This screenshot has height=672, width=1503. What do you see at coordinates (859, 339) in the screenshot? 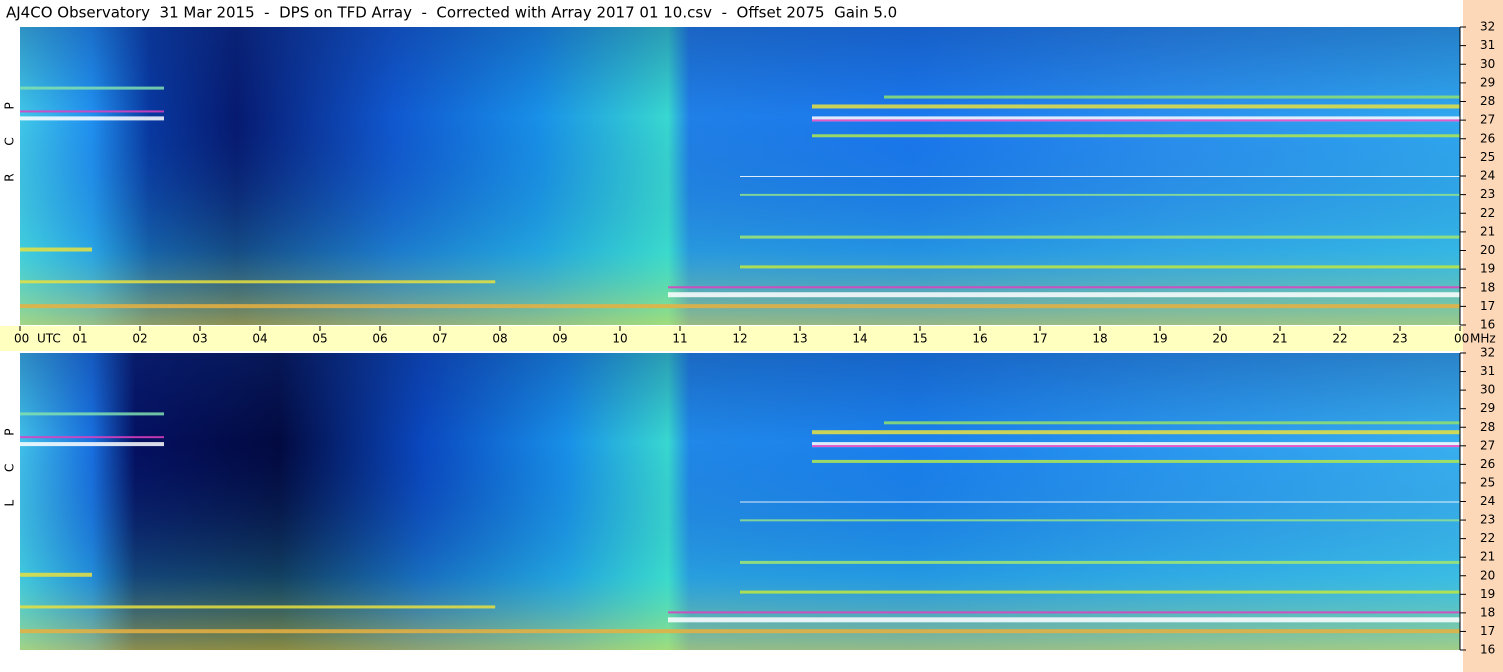
I see `x-tick-label: 14` at bounding box center [859, 339].